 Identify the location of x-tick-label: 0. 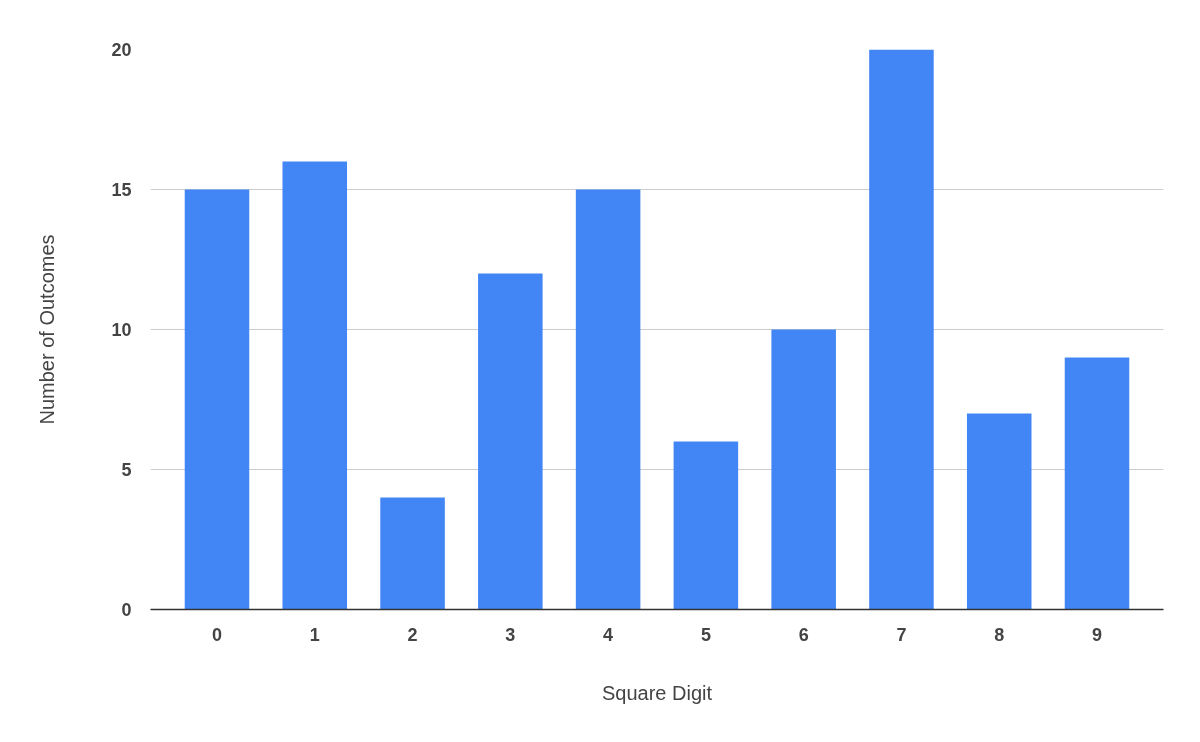
(216, 634).